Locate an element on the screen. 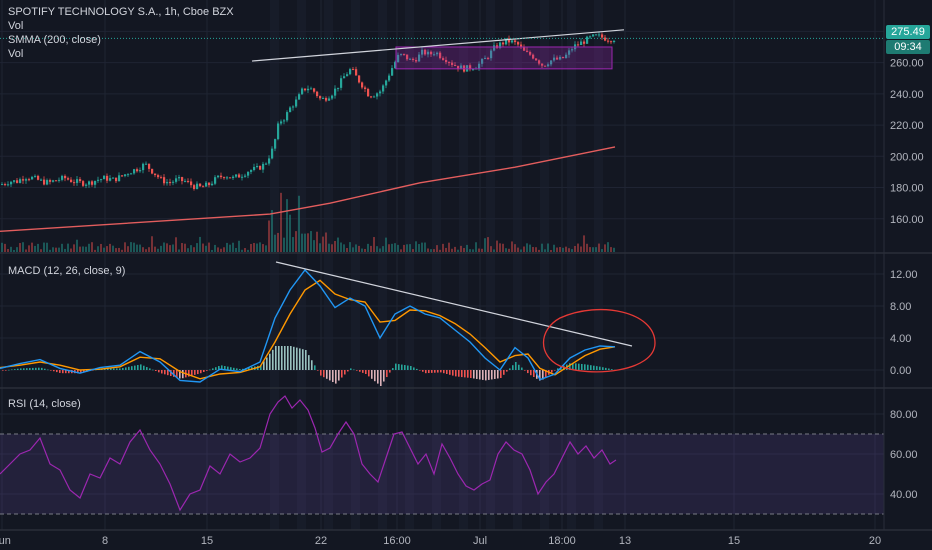 The image size is (932, 550). x-tick-3: 22 is located at coordinates (321, 541).